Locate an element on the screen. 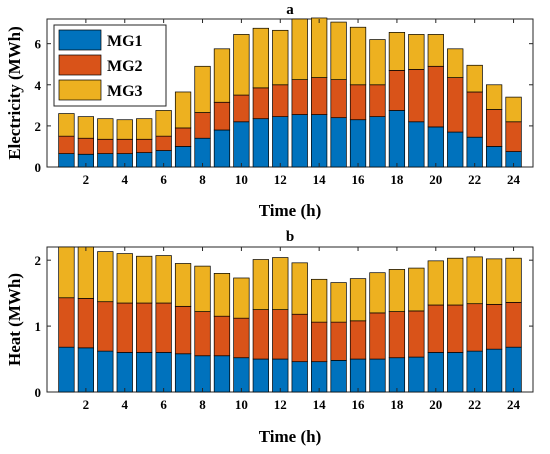 Image resolution: width=550 pixels, height=454 pixels. legend-swatch-mg2 is located at coordinates (80, 65).